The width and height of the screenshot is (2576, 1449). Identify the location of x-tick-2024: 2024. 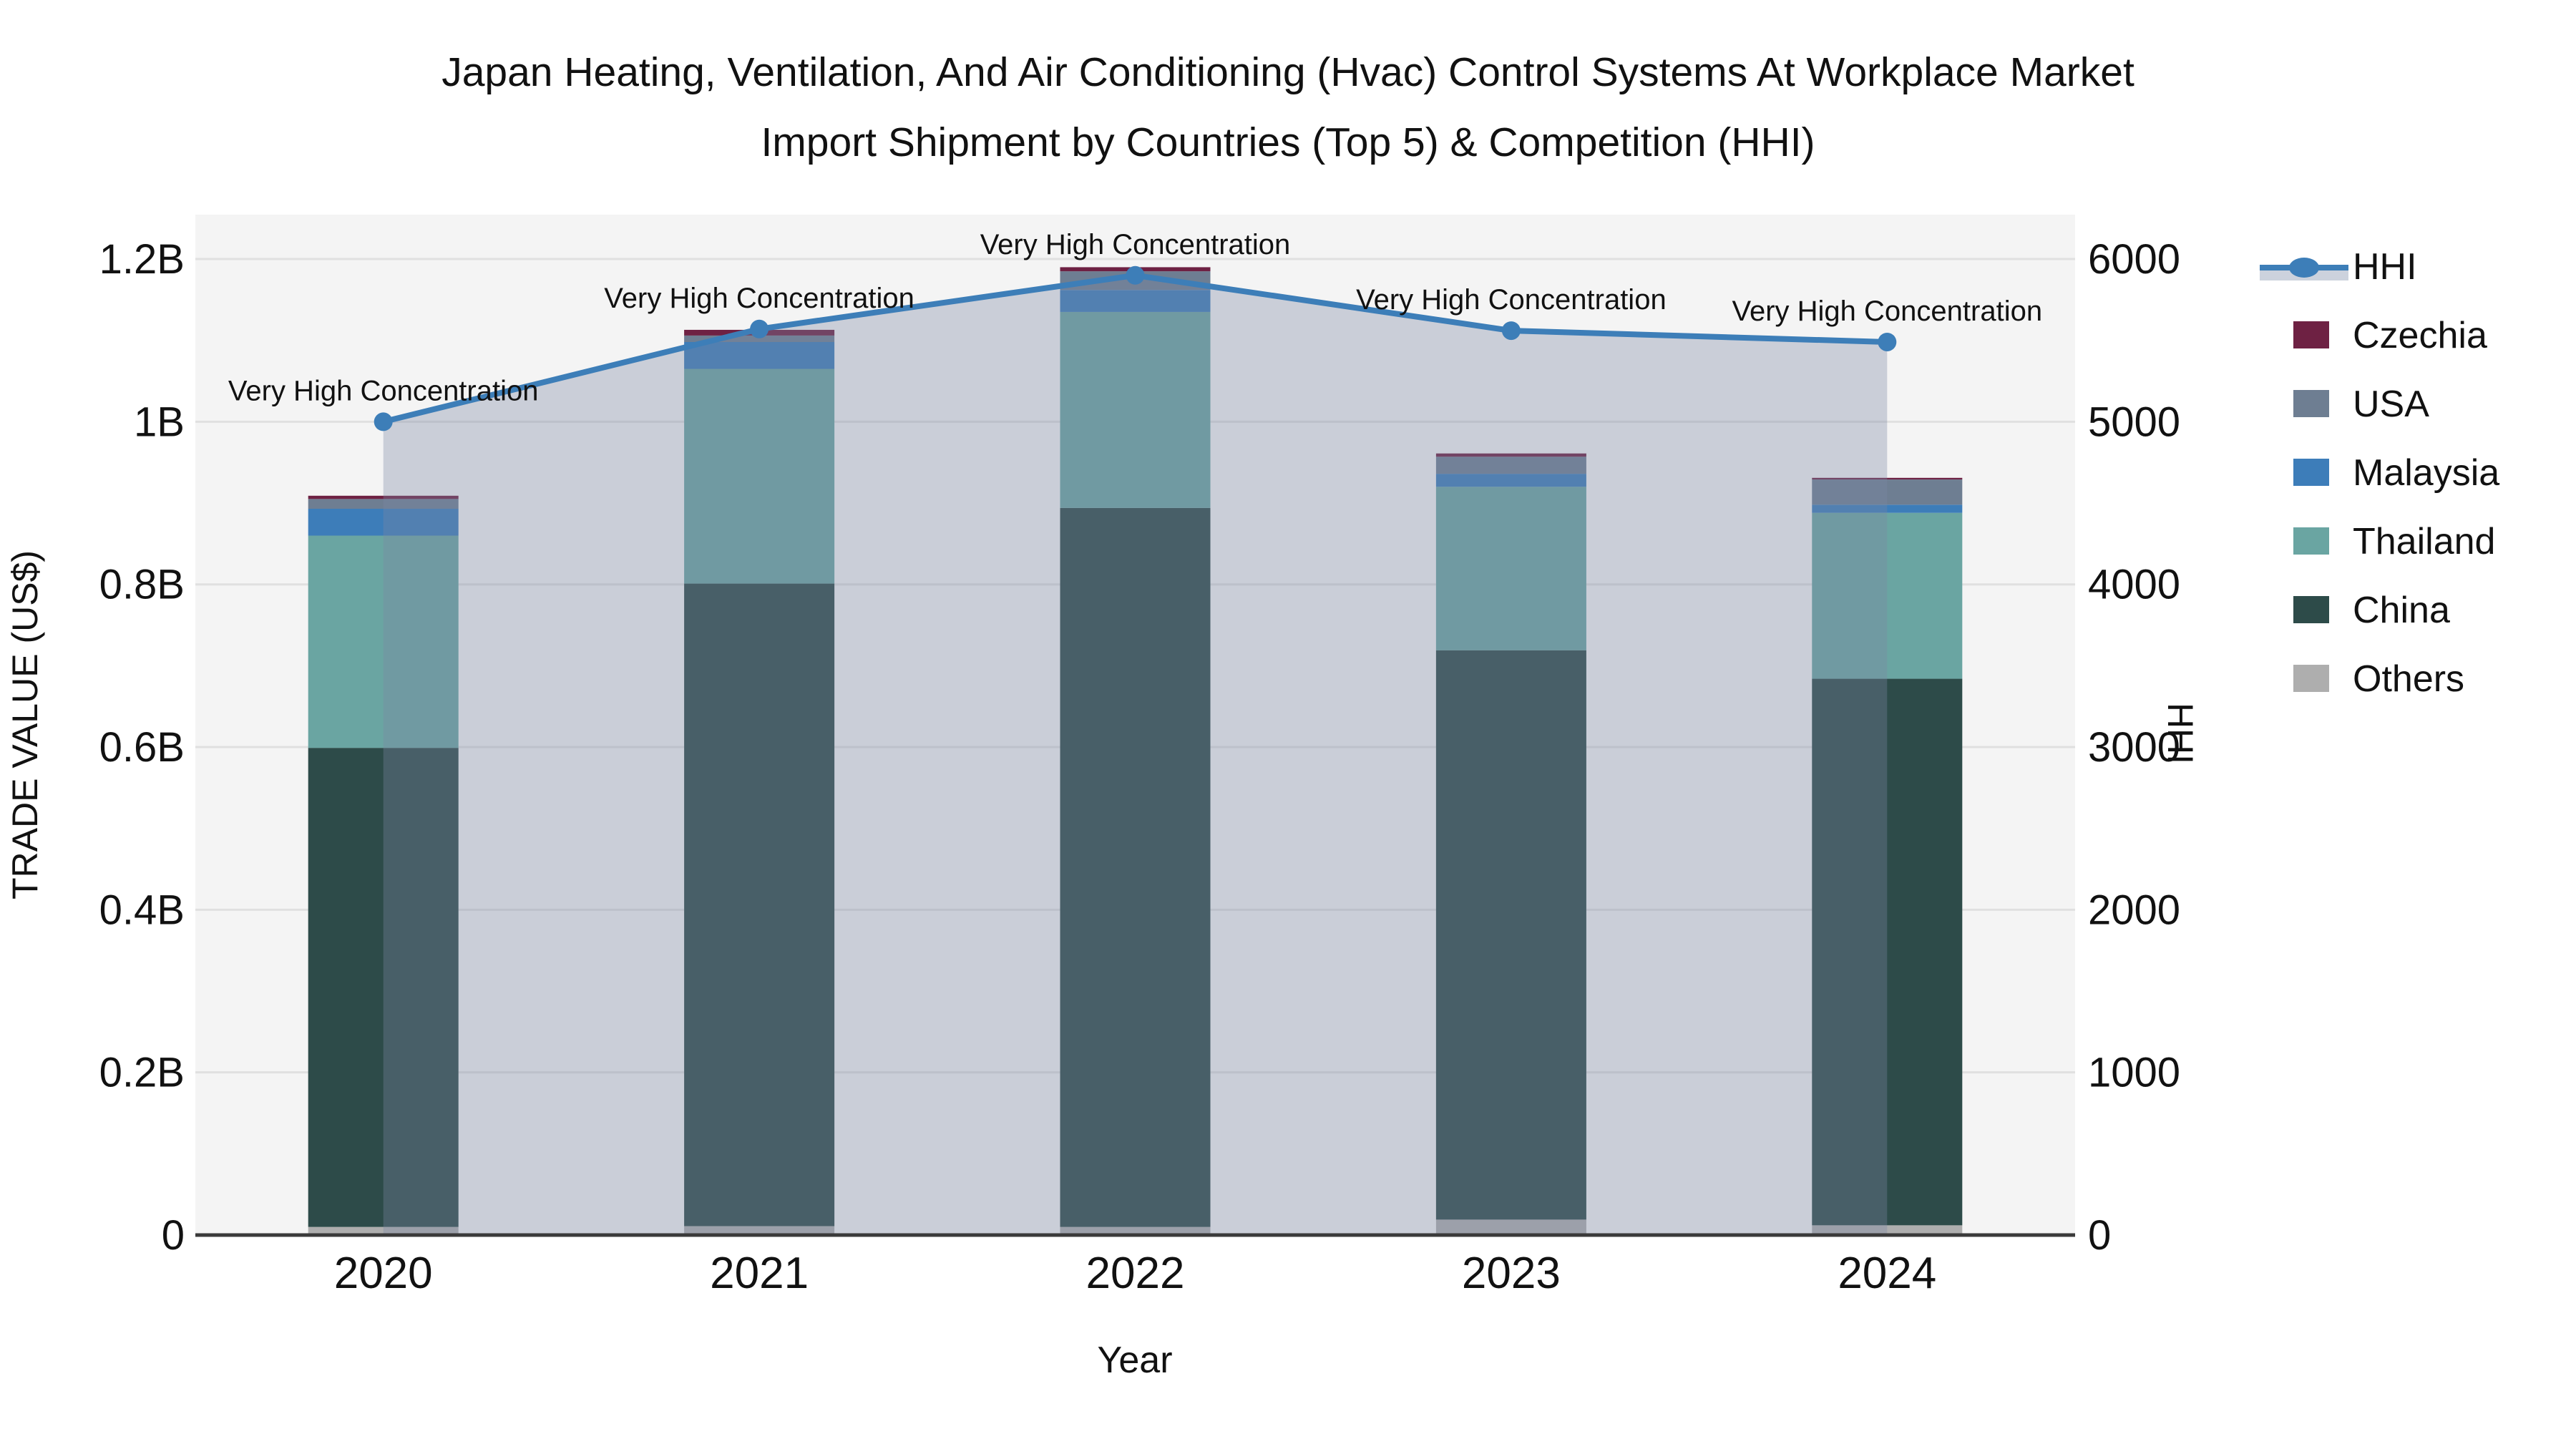
(1887, 1273).